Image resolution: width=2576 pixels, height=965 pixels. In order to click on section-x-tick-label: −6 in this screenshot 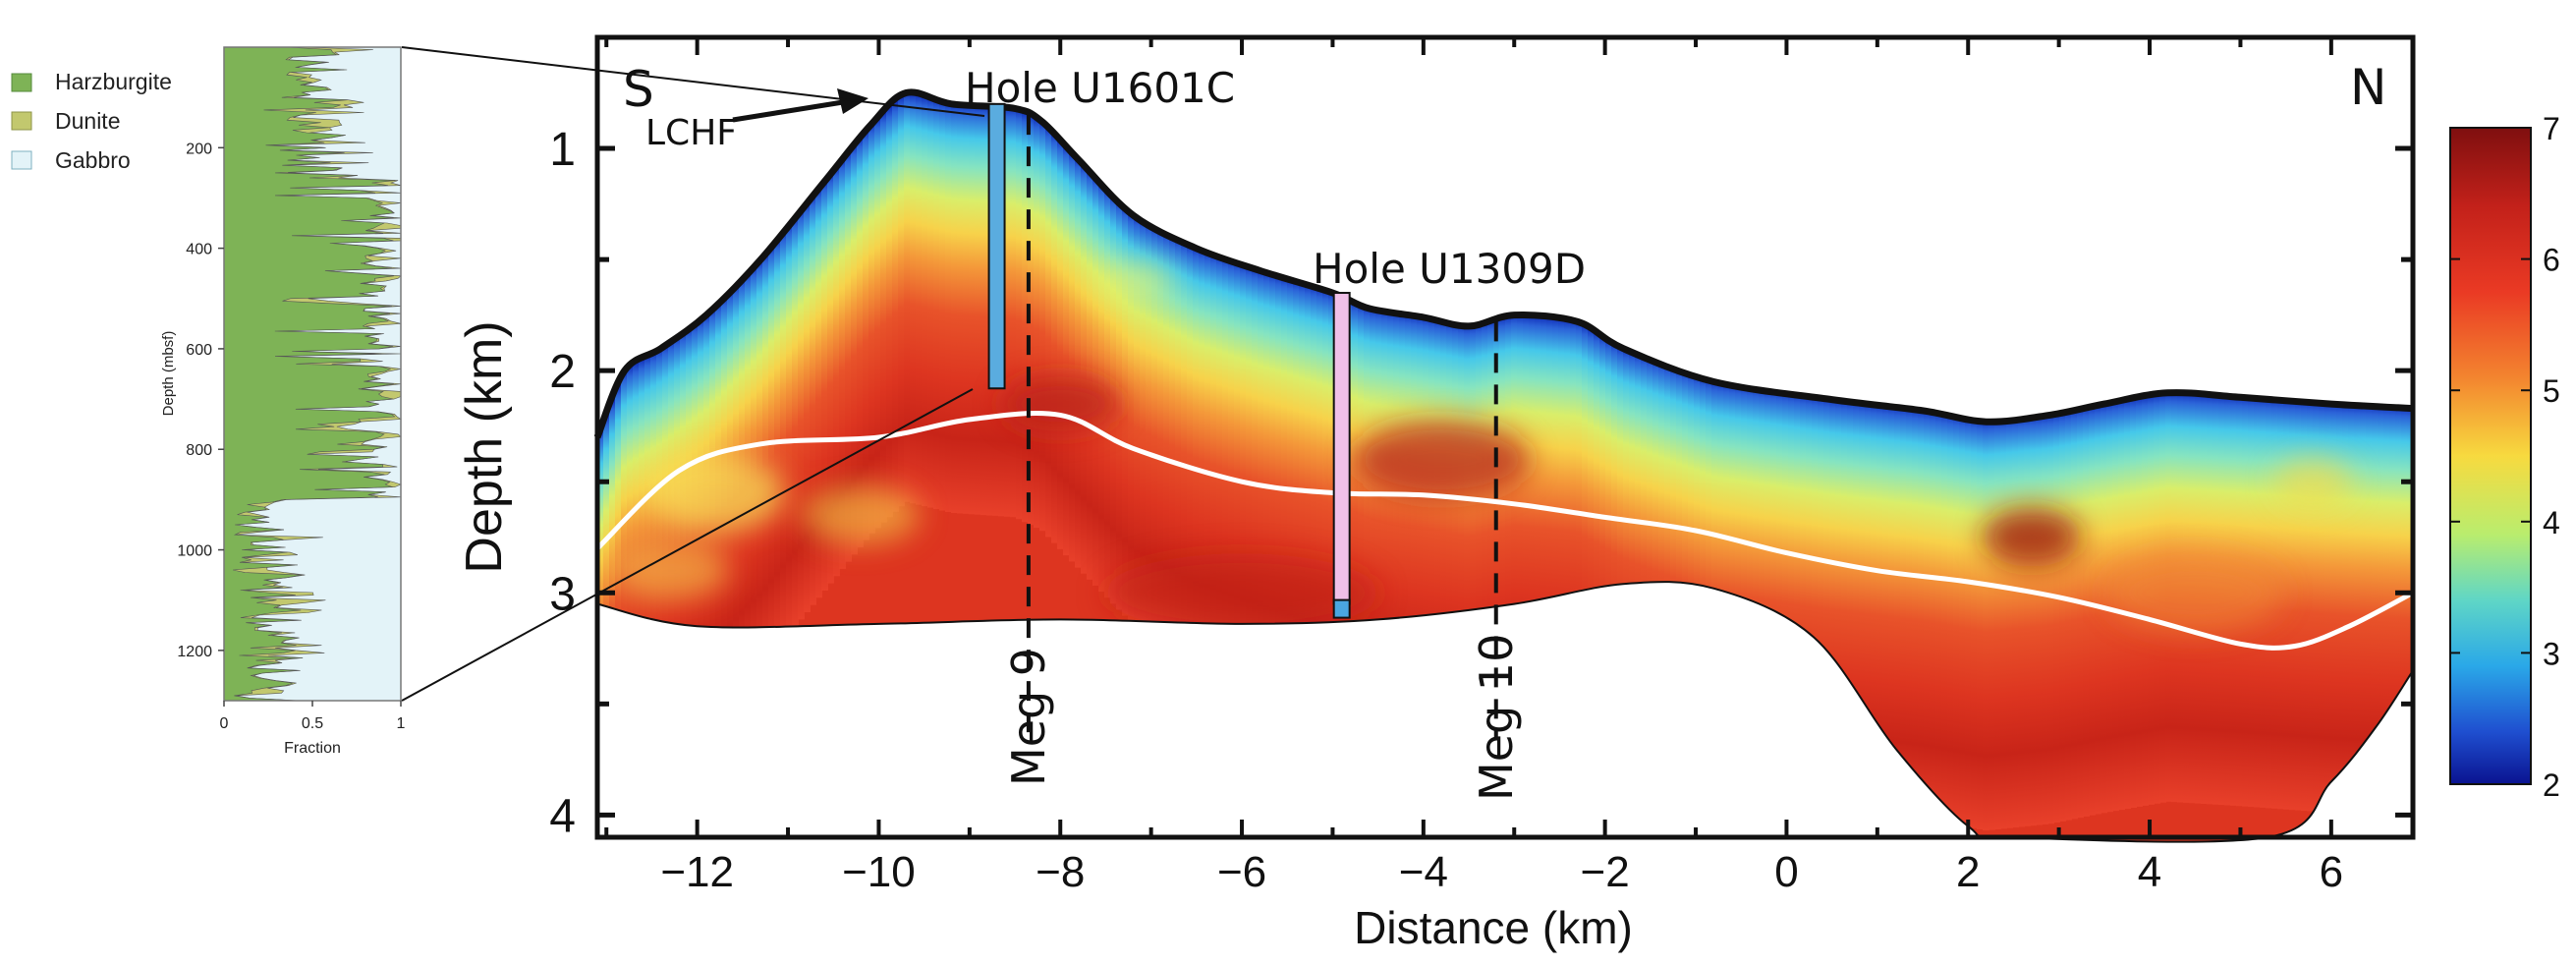, I will do `click(1241, 872)`.